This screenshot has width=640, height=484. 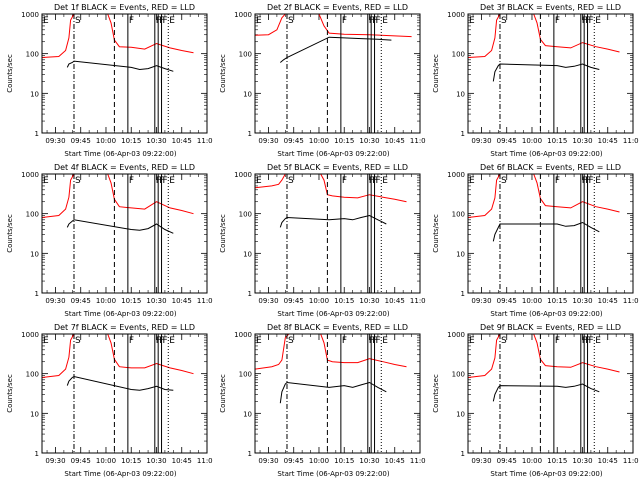 What do you see at coordinates (550, 7) in the screenshot?
I see `chart-title: Det 3f BLACK = Events, RED = LLD` at bounding box center [550, 7].